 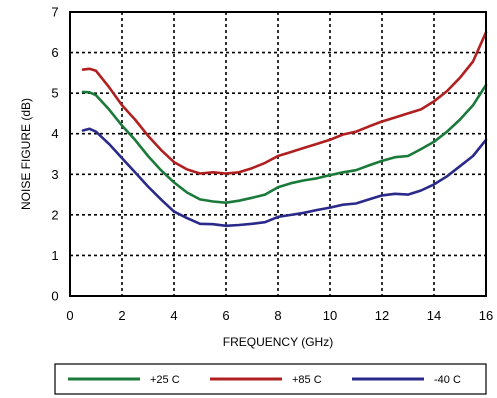 I want to click on y-tick-label: 4, so click(x=54, y=133).